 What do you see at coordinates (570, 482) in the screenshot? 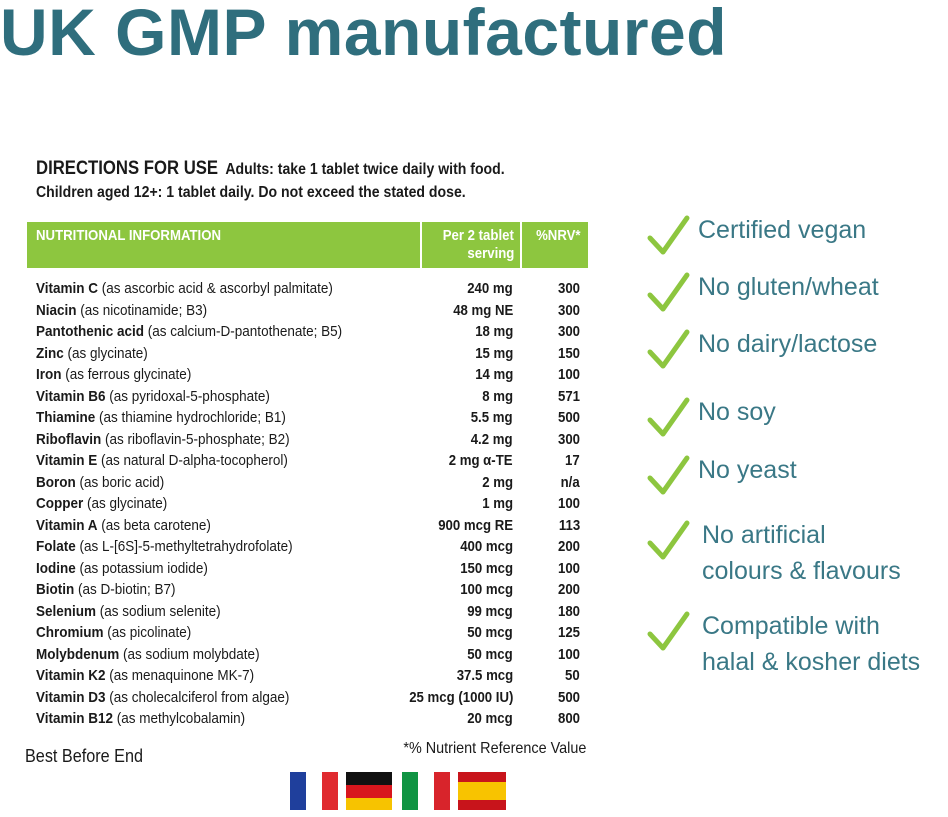
I see `nrv: n/a` at bounding box center [570, 482].